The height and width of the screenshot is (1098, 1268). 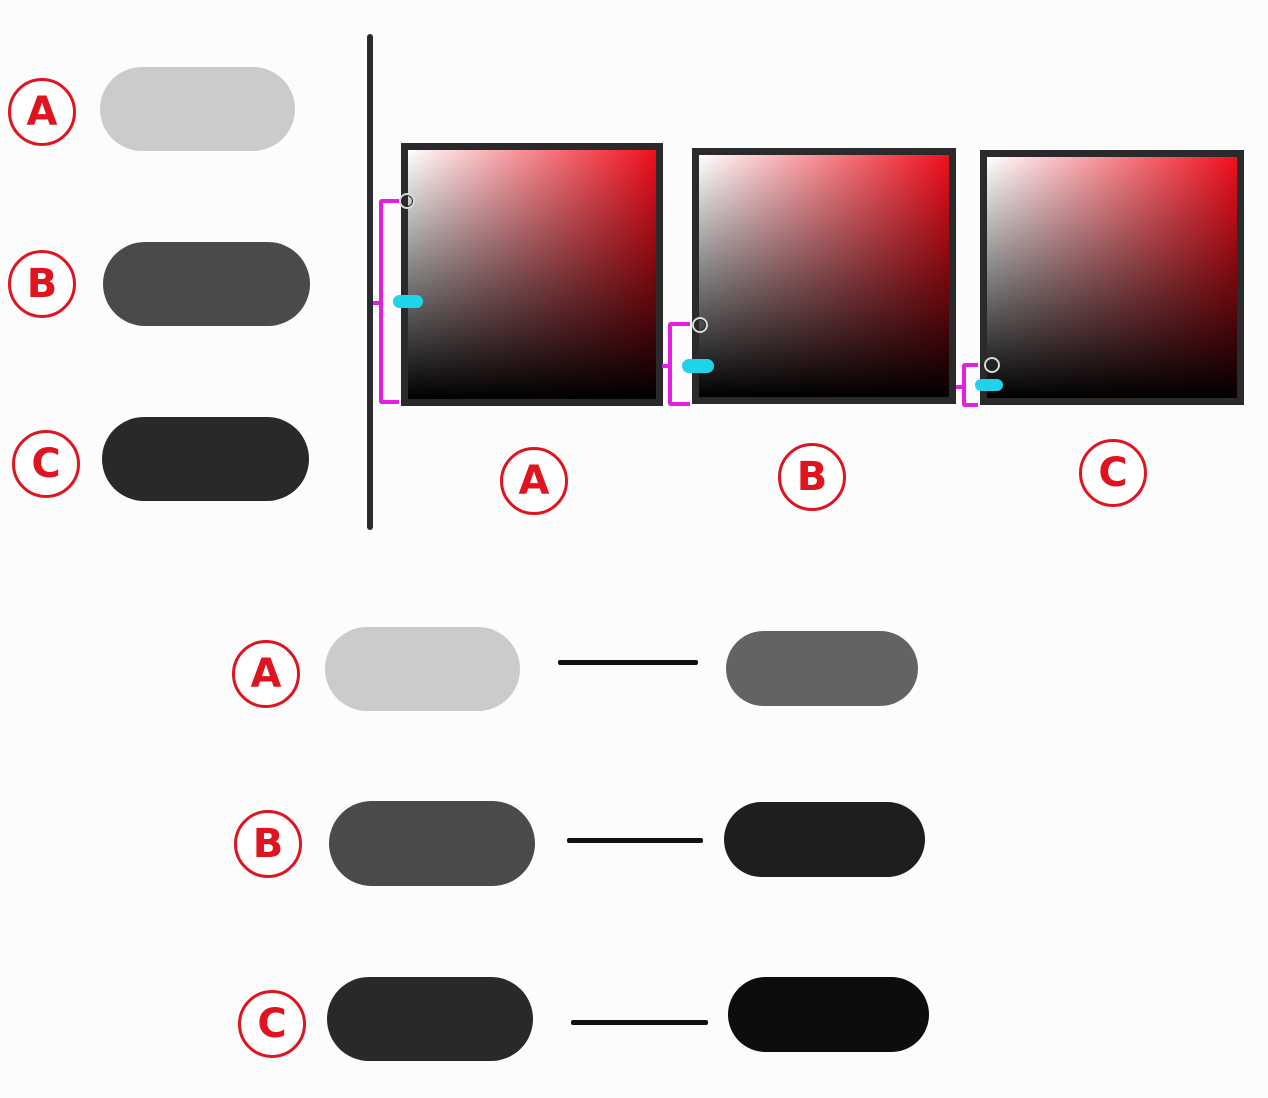 What do you see at coordinates (42, 284) in the screenshot?
I see `label-b-badge: B` at bounding box center [42, 284].